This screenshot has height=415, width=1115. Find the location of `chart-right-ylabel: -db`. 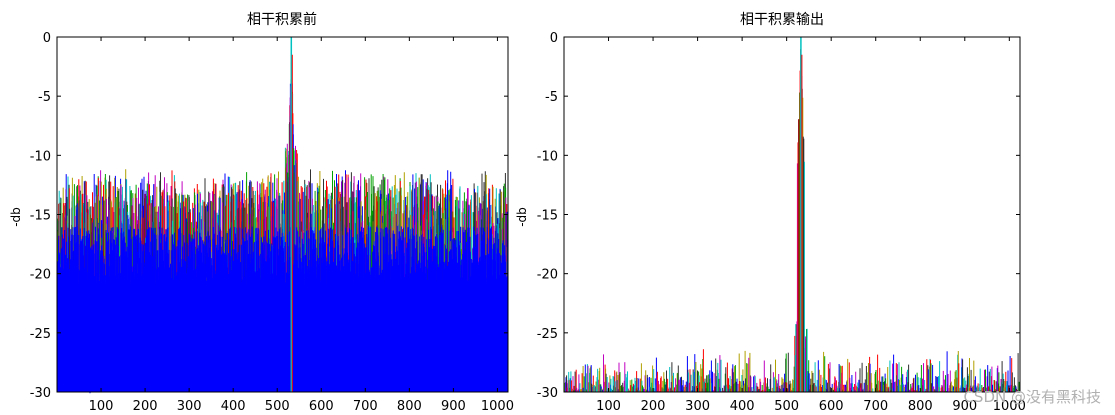

chart-right-ylabel: -db is located at coordinates (522, 217).